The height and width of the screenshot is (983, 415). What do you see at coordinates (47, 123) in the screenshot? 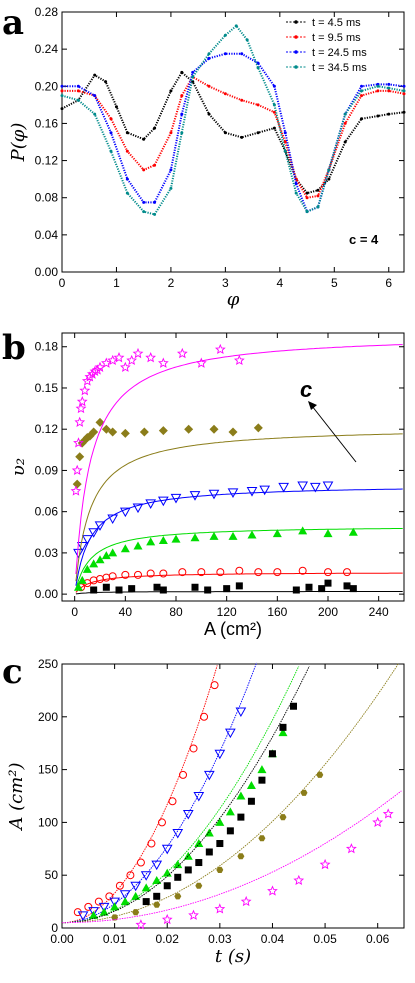
I see `y-tick-label: 0.16` at bounding box center [47, 123].